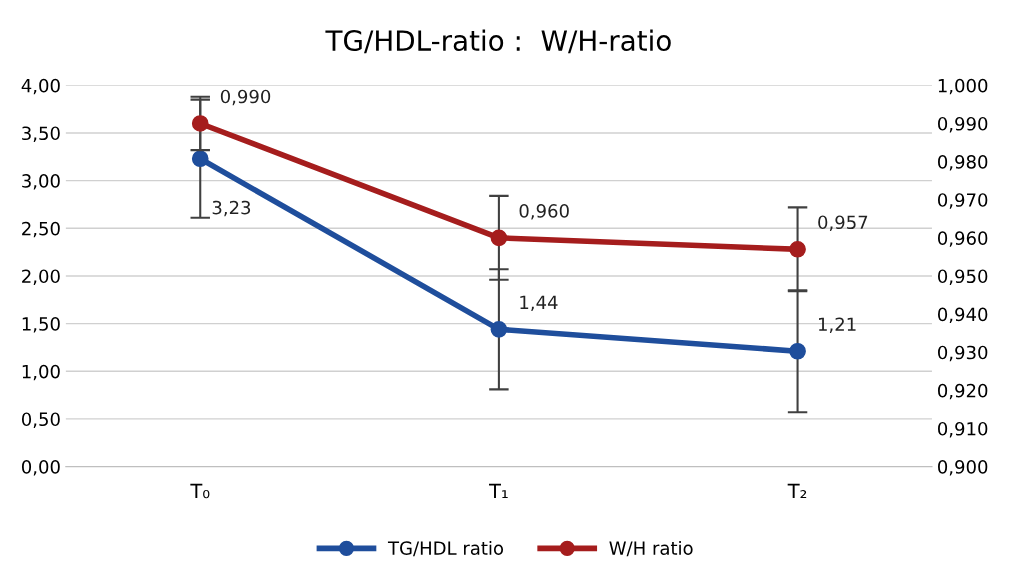  What do you see at coordinates (963, 277) in the screenshot?
I see `y2-tick-label: 0,950` at bounding box center [963, 277].